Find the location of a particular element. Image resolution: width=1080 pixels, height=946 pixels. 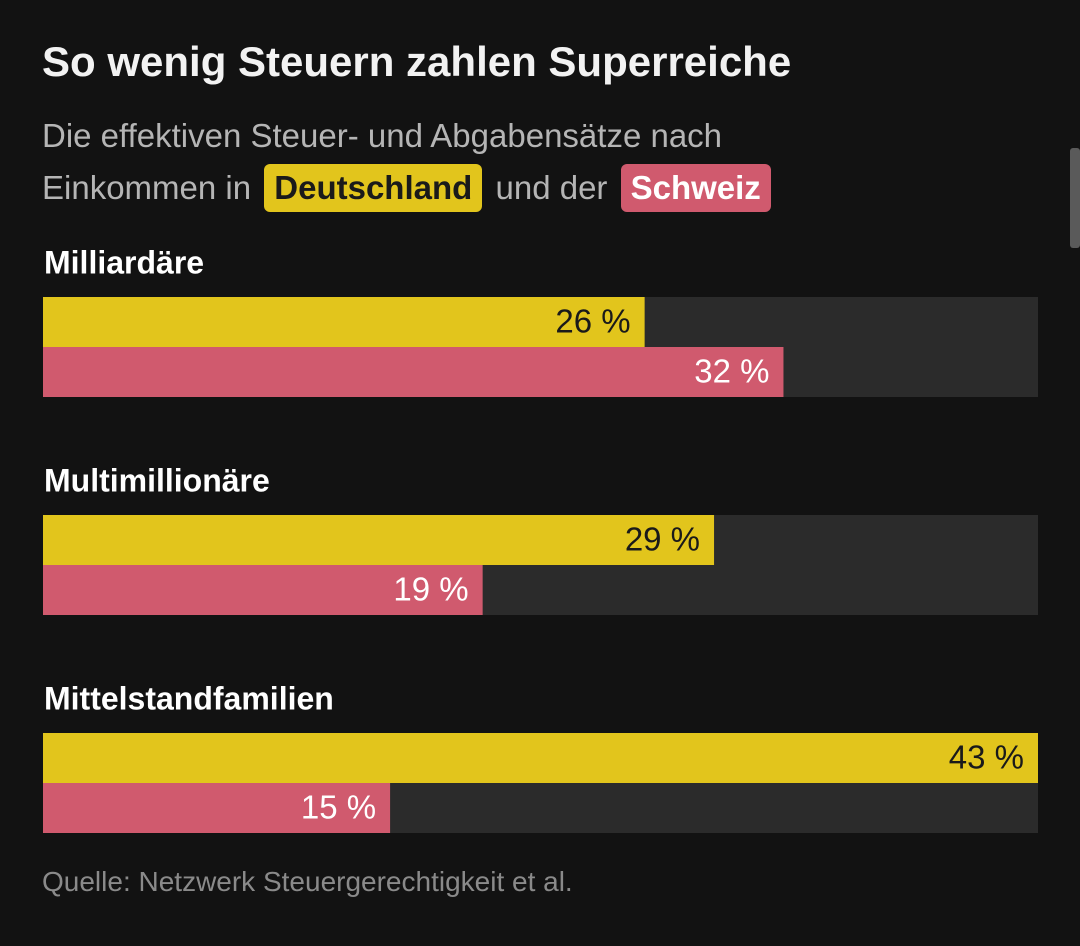

chart-title: So wenig Steuern zahlen Superreiche is located at coordinates (417, 61).